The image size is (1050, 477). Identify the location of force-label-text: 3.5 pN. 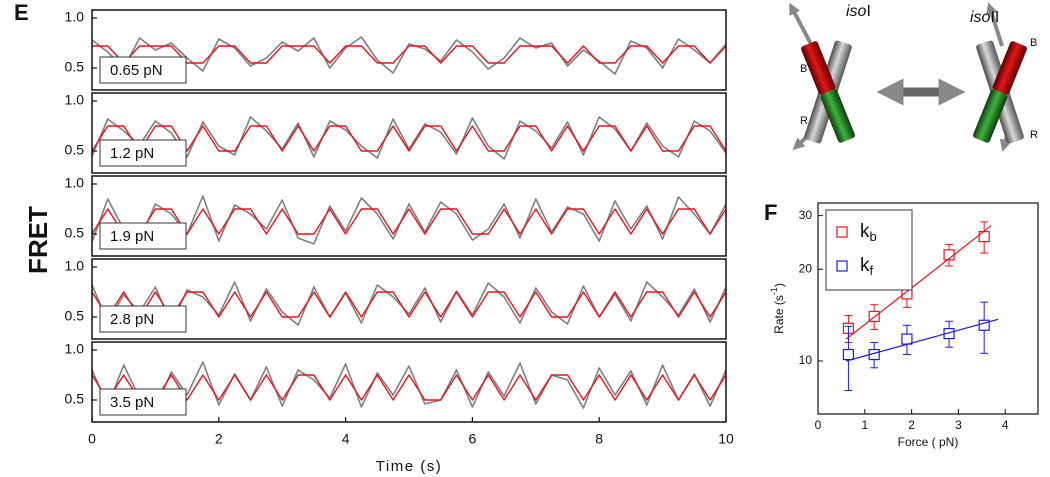
(132, 402).